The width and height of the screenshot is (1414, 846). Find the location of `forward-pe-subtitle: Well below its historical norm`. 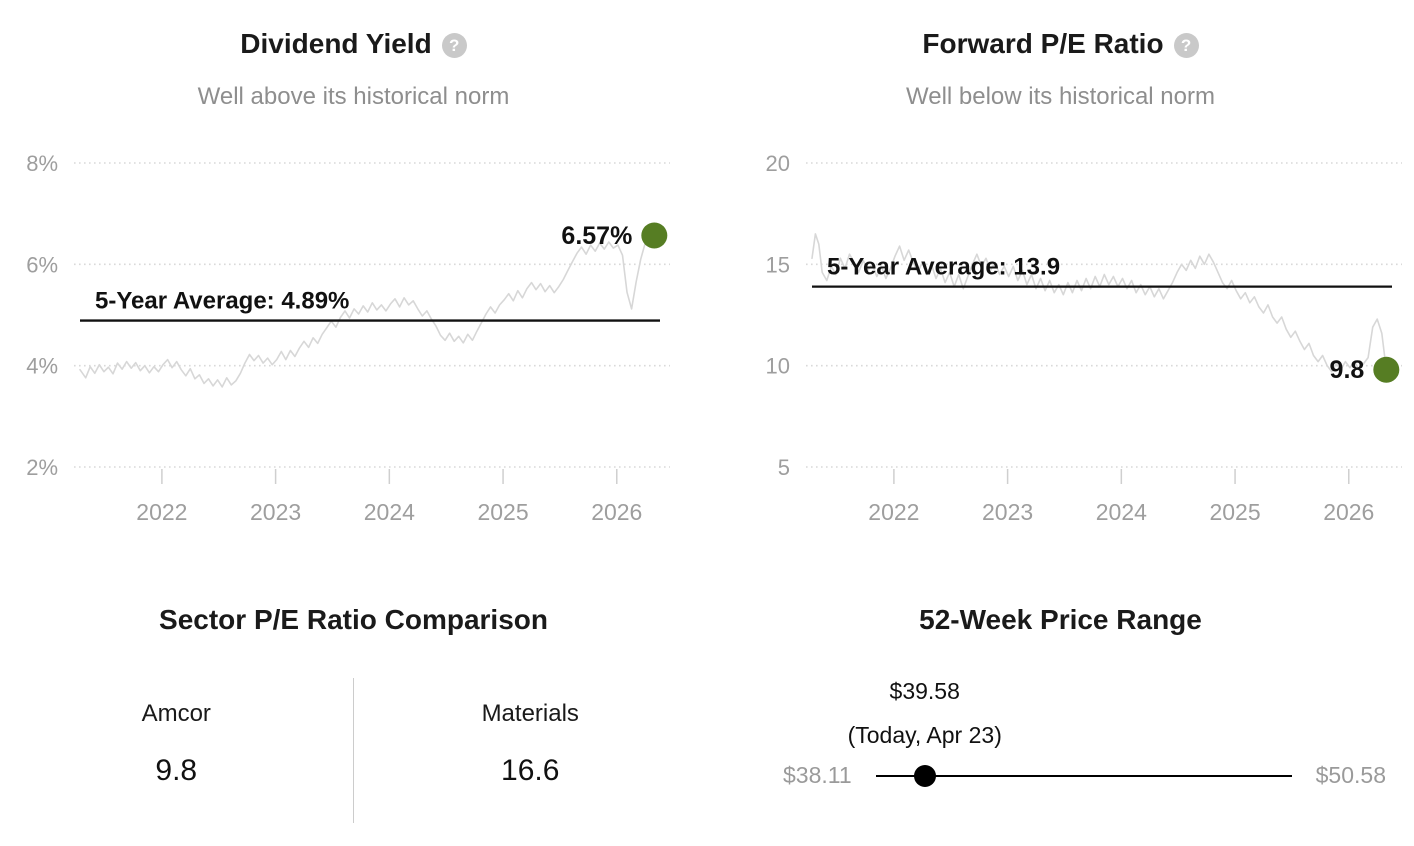

forward-pe-subtitle: Well below its historical norm is located at coordinates (1060, 96).